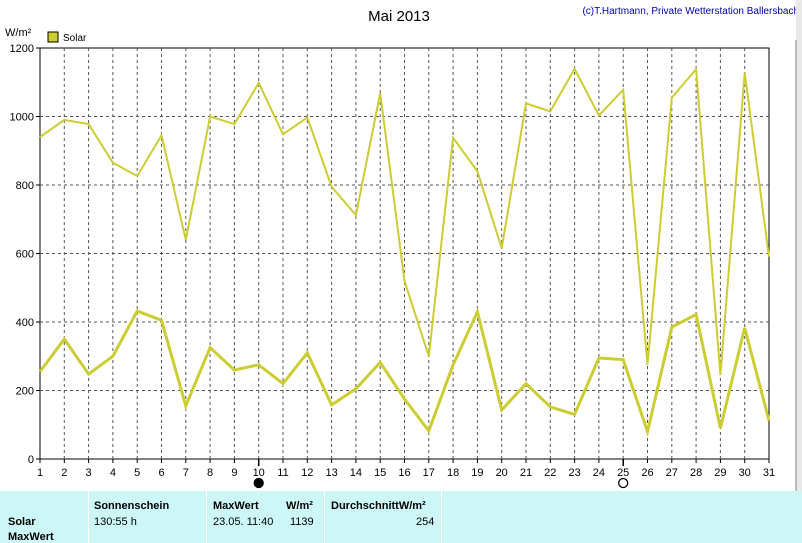 Image resolution: width=802 pixels, height=543 pixels. I want to click on x-tick-label: 13, so click(331, 473).